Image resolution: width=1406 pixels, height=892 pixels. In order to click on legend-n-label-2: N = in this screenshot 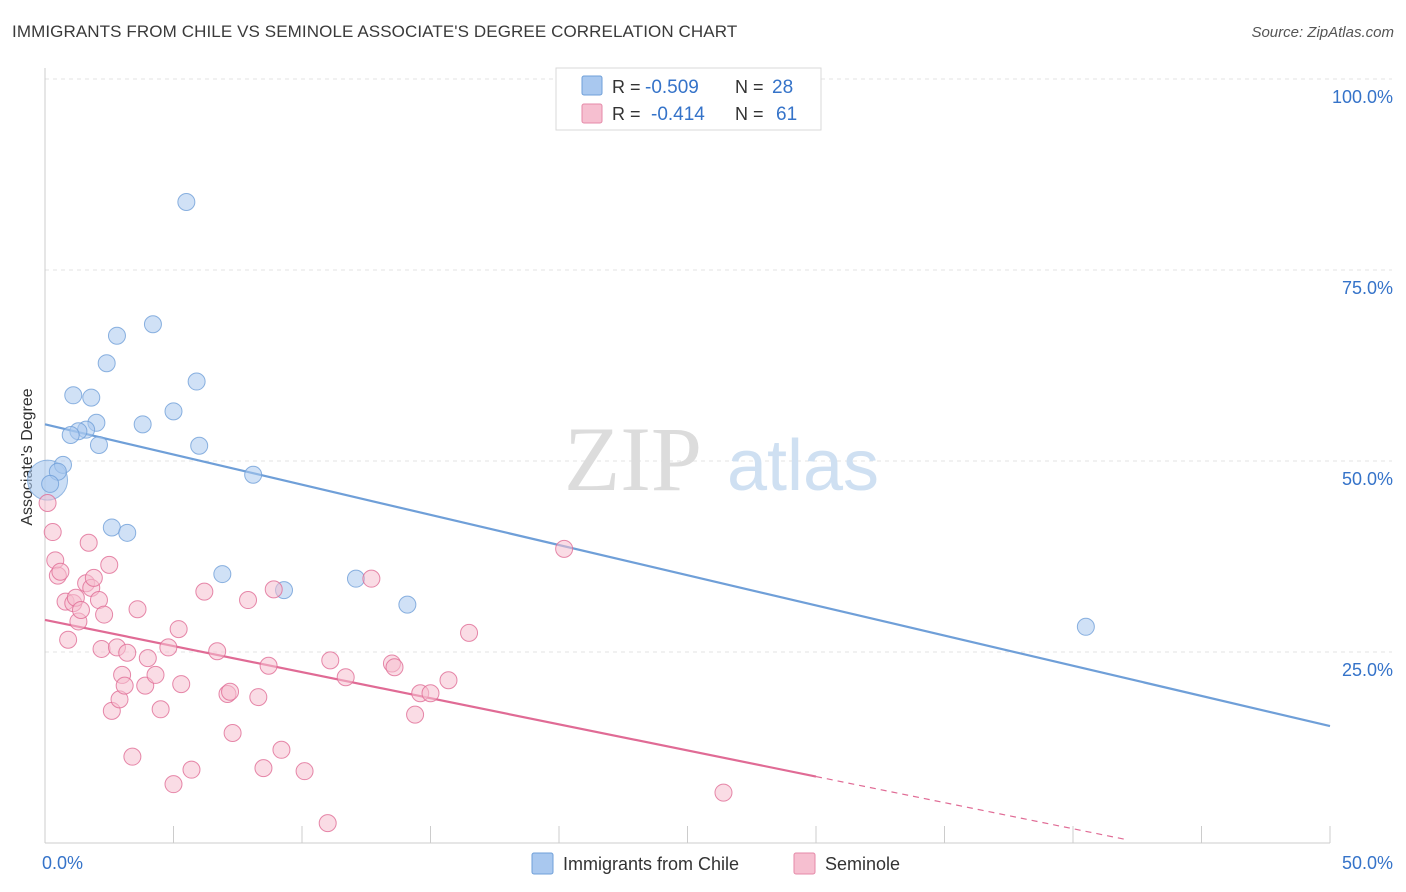, I will do `click(749, 114)`.